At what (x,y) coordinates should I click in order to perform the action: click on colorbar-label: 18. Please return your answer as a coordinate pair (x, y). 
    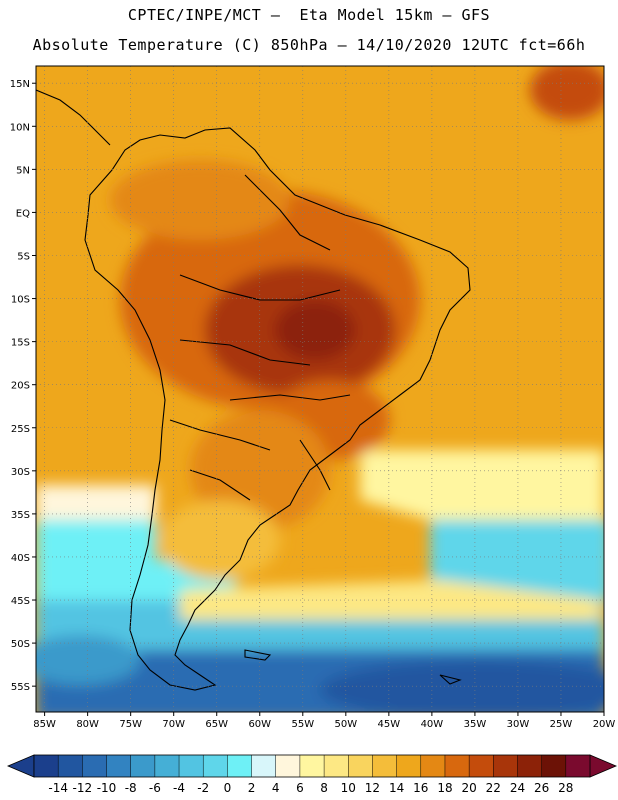
    Looking at the image, I should click on (444, 788).